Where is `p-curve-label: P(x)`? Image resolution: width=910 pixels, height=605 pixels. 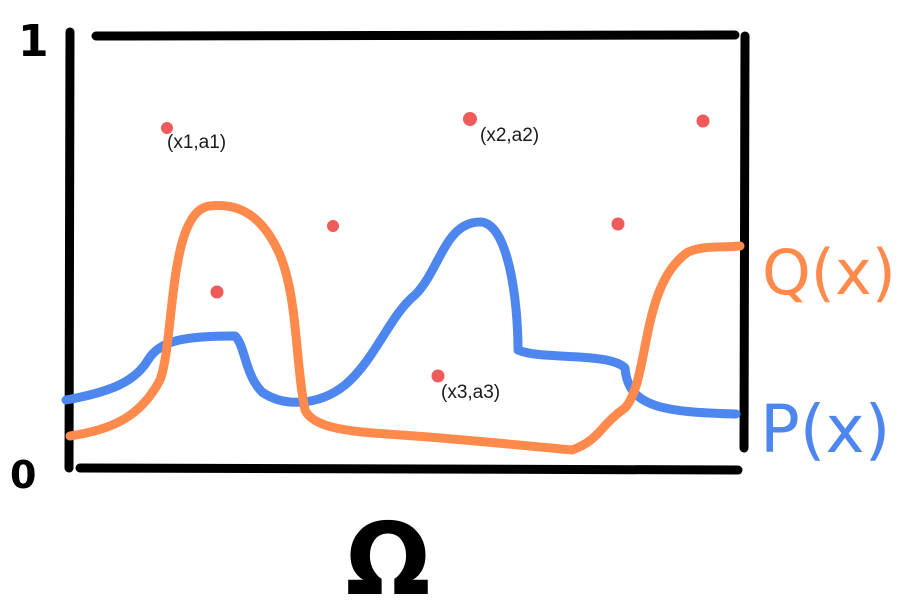
p-curve-label: P(x) is located at coordinates (825, 429).